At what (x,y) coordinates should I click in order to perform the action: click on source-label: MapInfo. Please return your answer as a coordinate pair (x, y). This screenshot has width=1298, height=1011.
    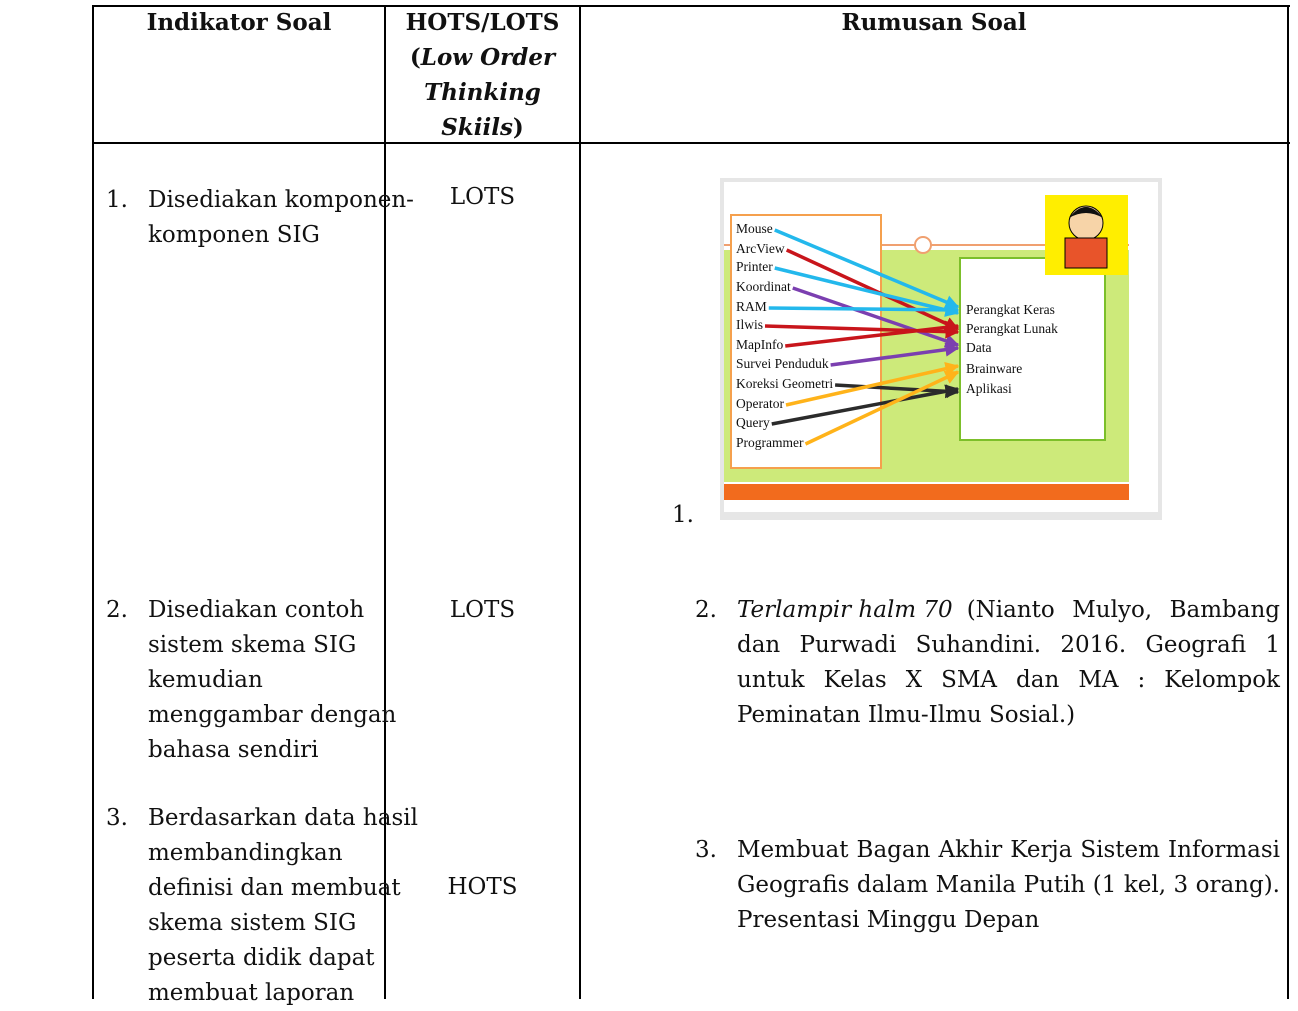
    Looking at the image, I should click on (759, 344).